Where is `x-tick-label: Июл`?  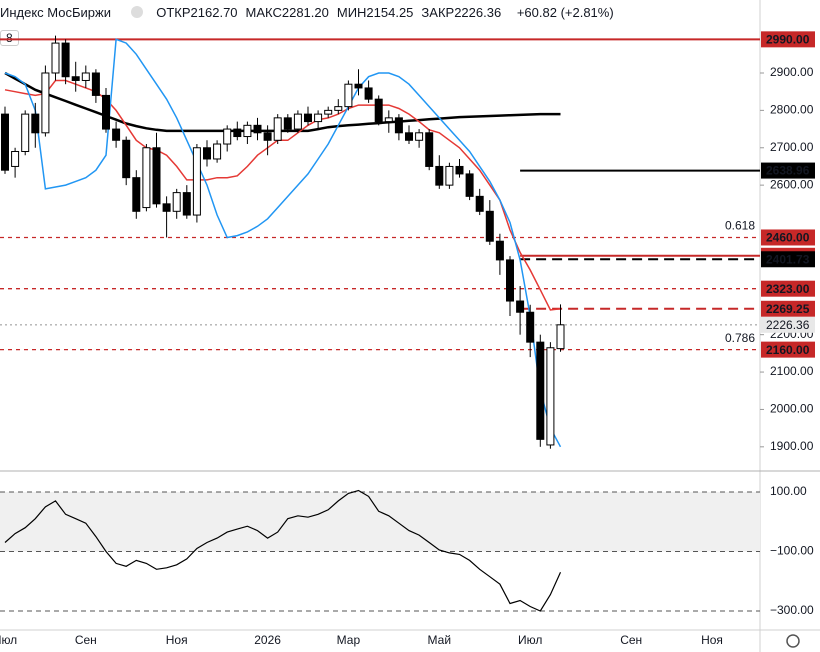 x-tick-label: Июл is located at coordinates (8, 640).